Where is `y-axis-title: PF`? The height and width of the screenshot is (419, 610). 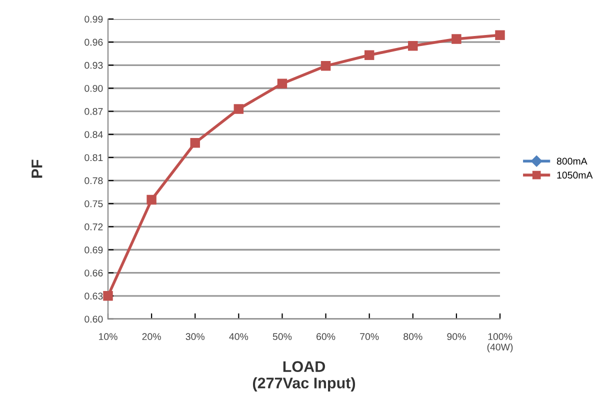
y-axis-title: PF is located at coordinates (37, 169).